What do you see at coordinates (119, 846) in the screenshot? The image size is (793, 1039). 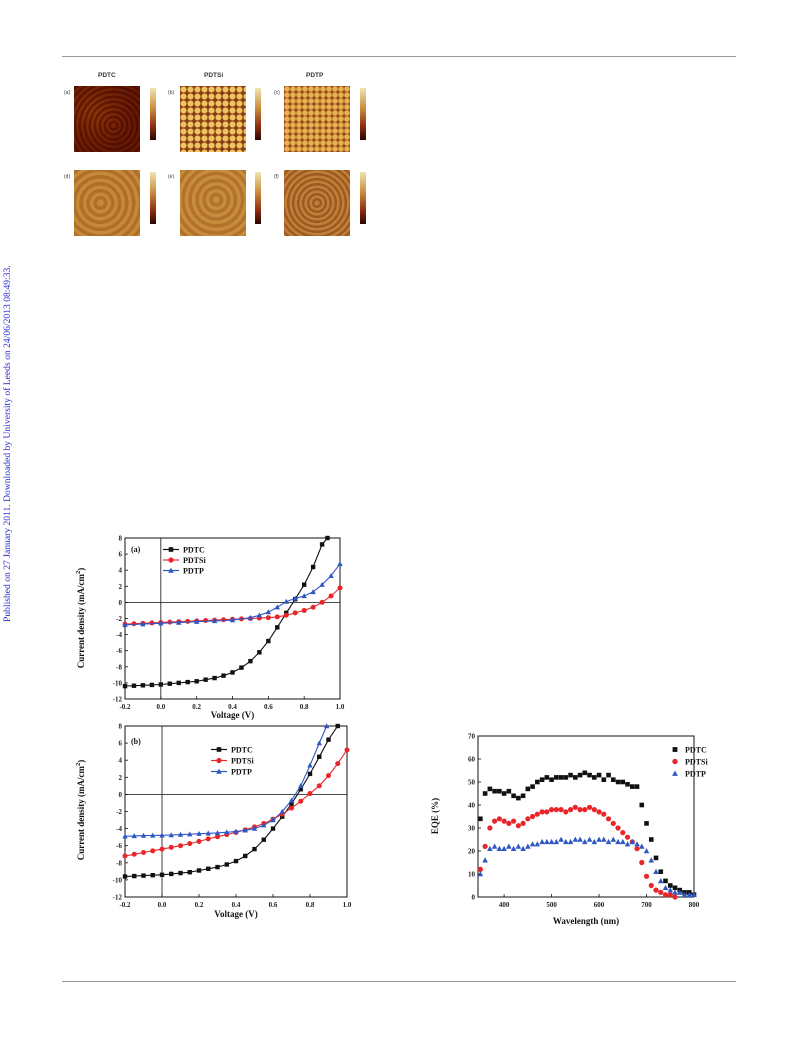 I see `y-tick-label: -6` at bounding box center [119, 846].